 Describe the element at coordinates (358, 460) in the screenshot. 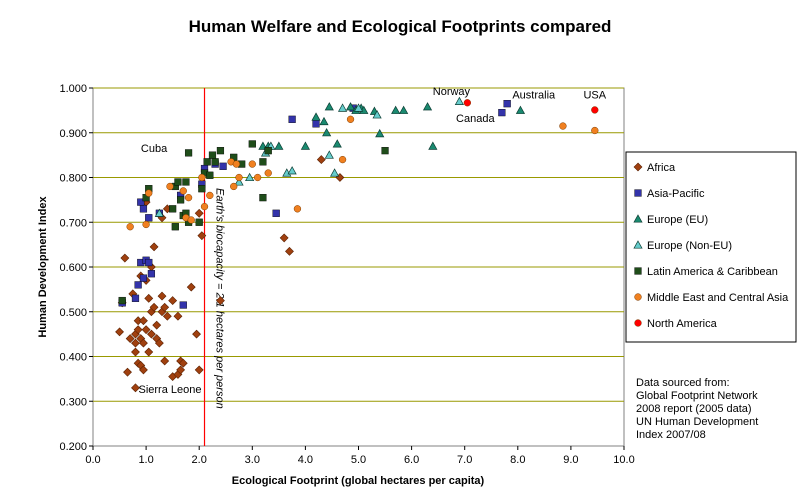

I see `x-tick-label: 5.0` at that location.